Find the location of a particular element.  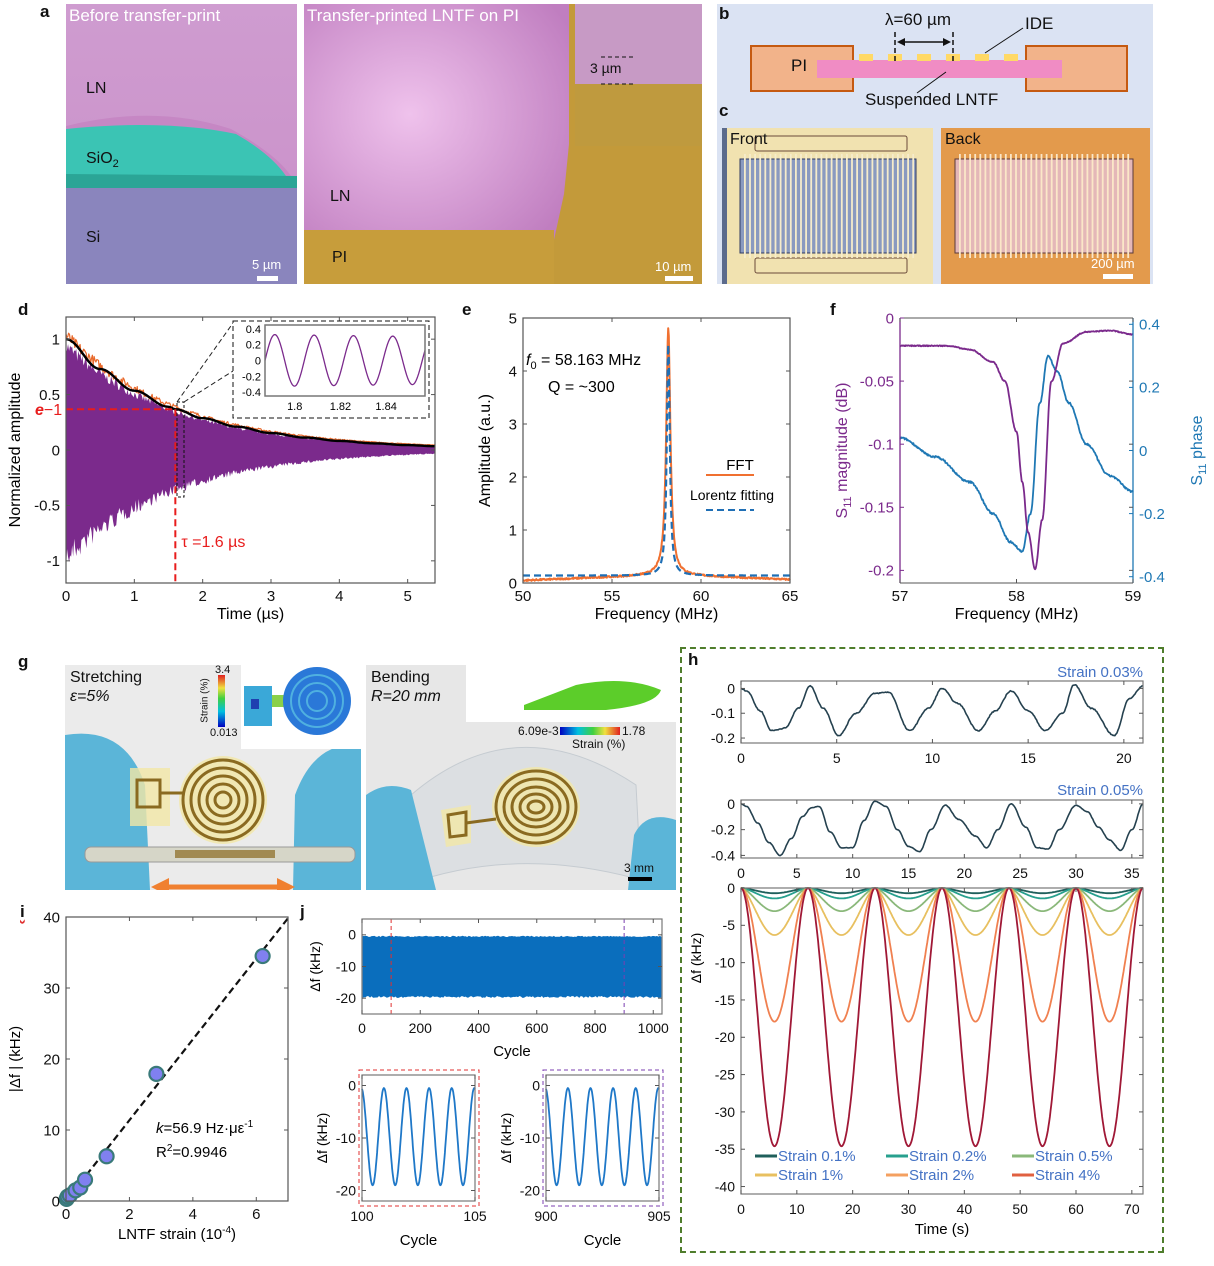

j2-x-axis-label: Cycle is located at coordinates (419, 1240).